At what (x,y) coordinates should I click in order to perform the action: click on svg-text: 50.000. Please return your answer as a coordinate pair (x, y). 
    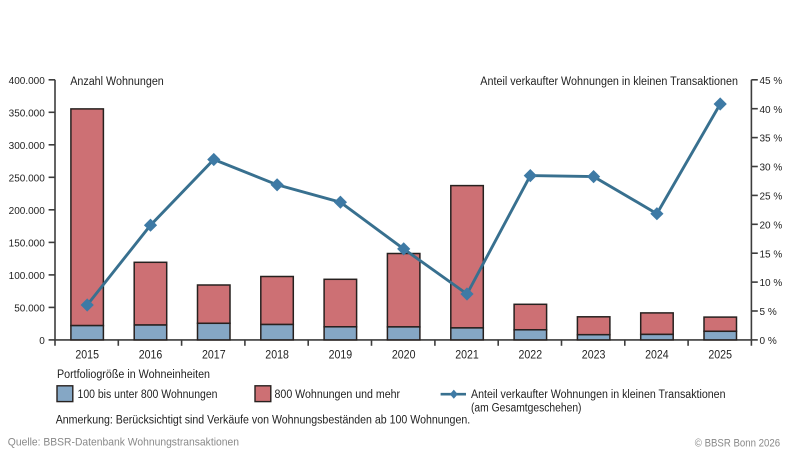
    Looking at the image, I should click on (29, 309).